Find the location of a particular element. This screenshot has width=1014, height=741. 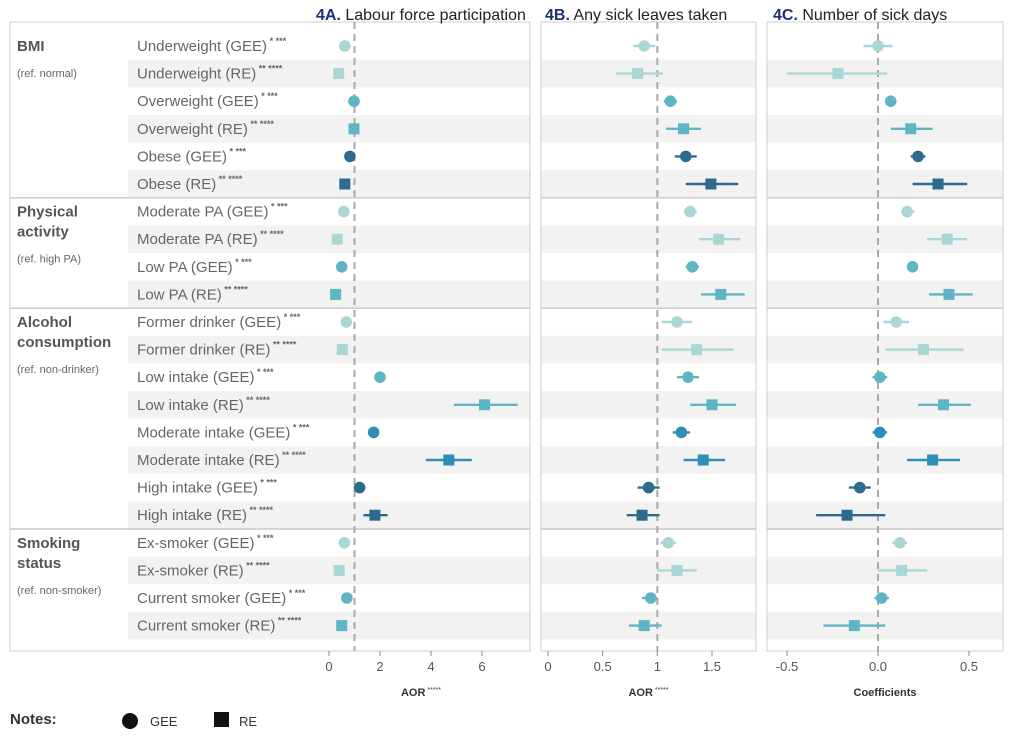

row-label: Low intake (GEE) * *** is located at coordinates (205, 376).